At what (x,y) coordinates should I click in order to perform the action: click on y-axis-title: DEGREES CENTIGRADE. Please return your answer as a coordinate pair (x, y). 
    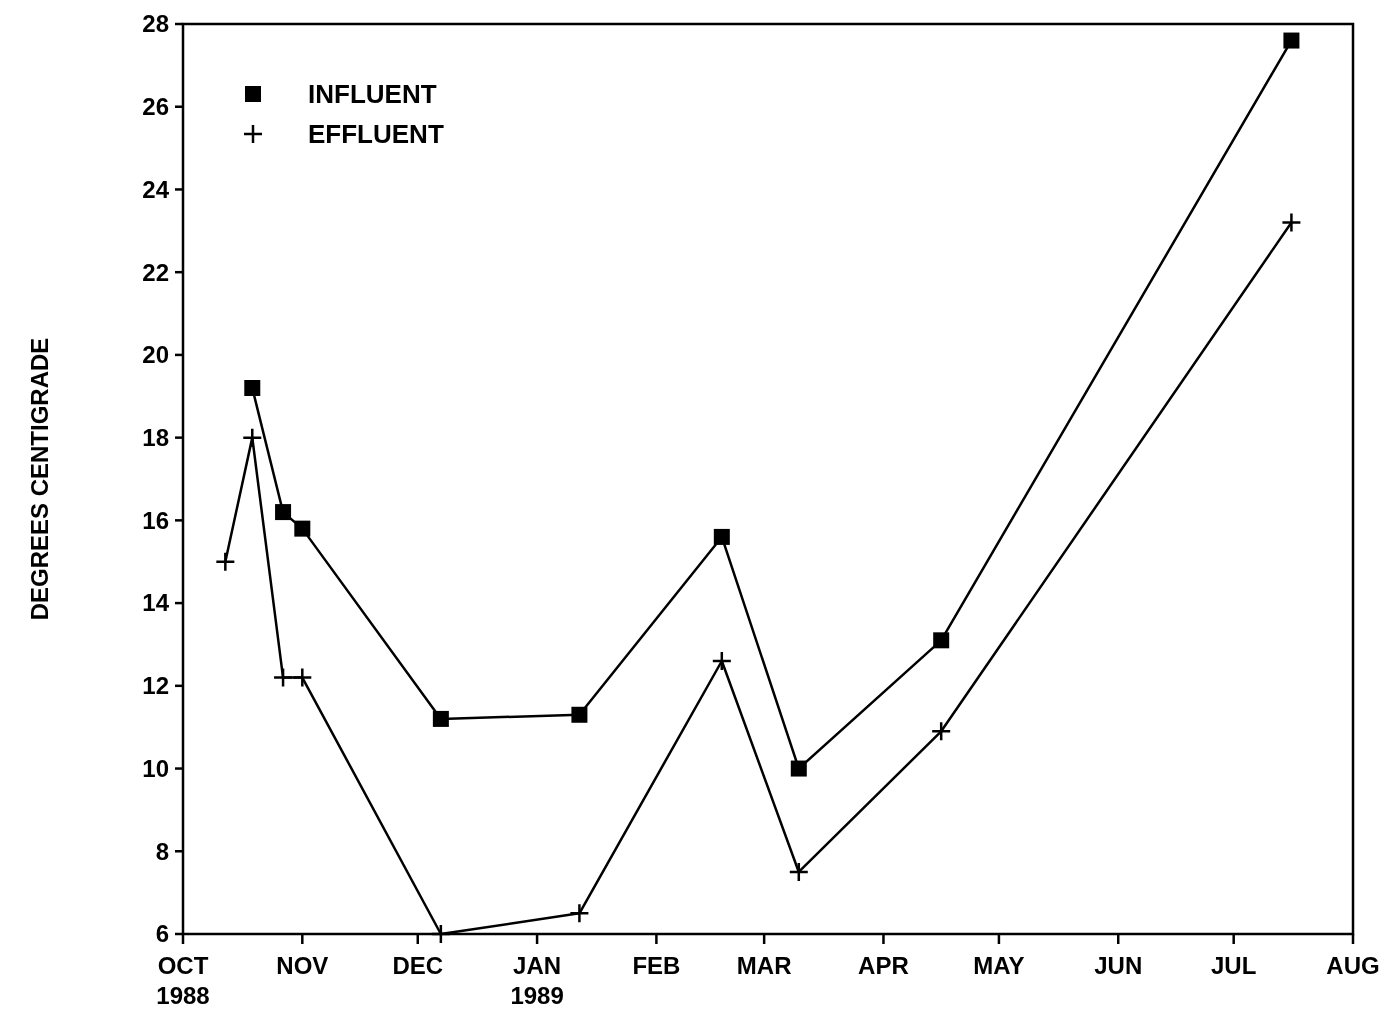
    Looking at the image, I should click on (39, 479).